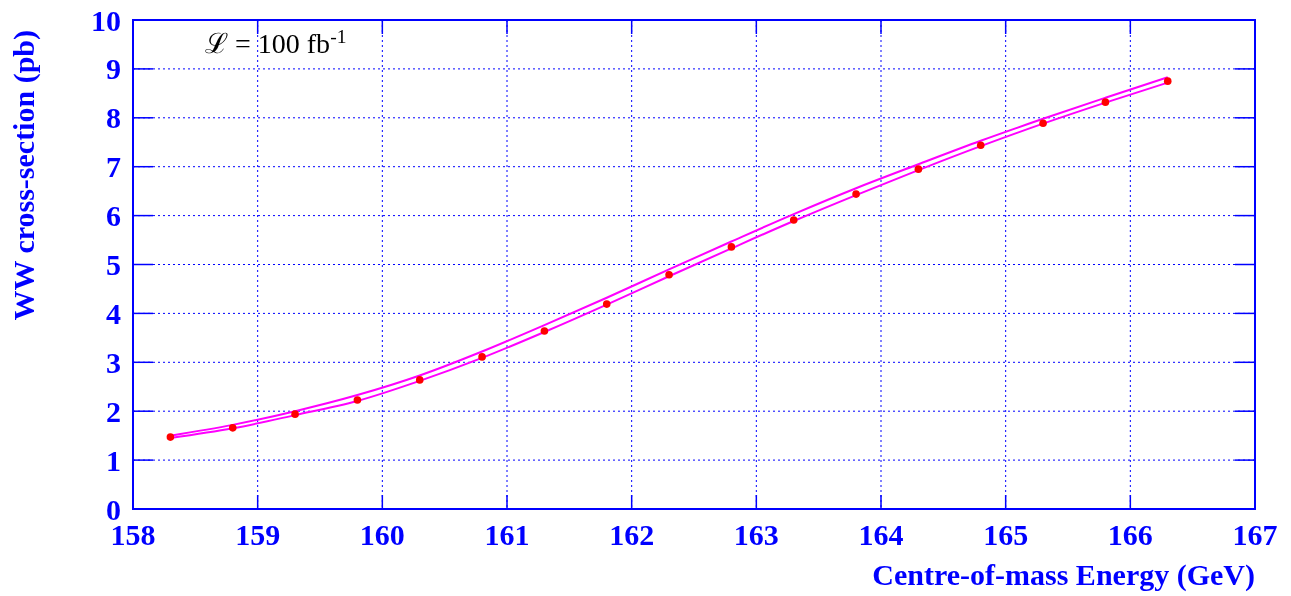 This screenshot has width=1291, height=596. I want to click on x-tick-label: 160, so click(382, 534).